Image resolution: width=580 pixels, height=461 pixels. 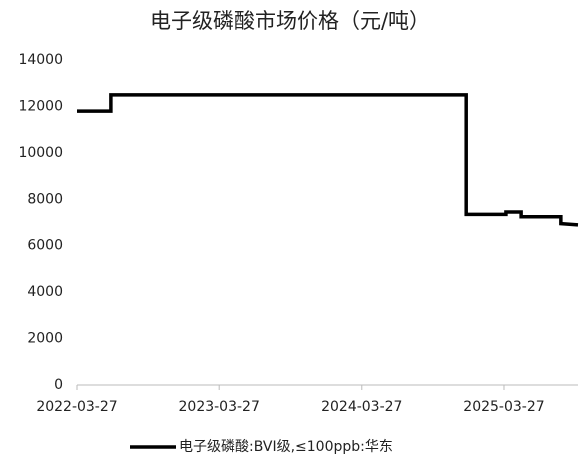 What do you see at coordinates (76, 407) in the screenshot?
I see `x-tick-label: 2022-03-27` at bounding box center [76, 407].